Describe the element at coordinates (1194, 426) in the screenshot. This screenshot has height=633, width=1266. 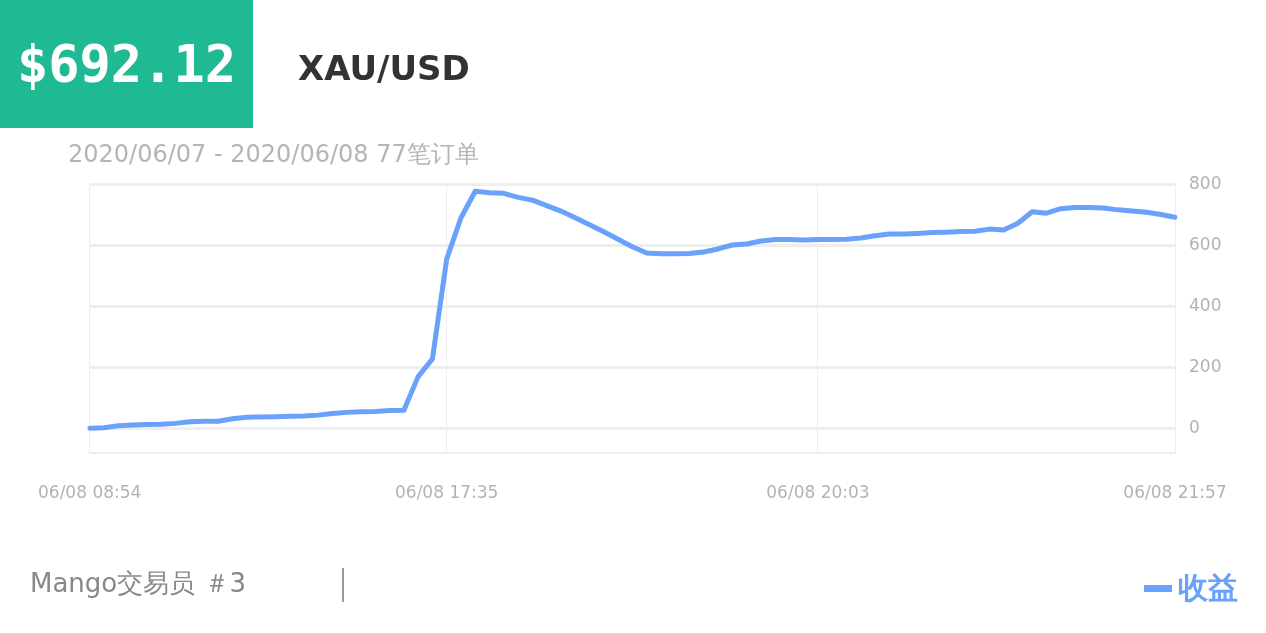
I see `y-tick-label: 0` at that location.